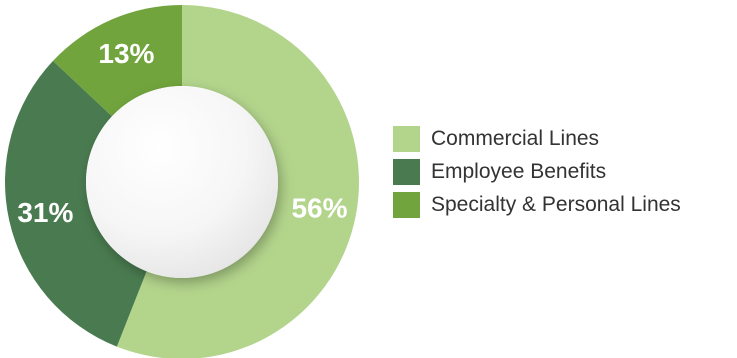 The height and width of the screenshot is (358, 737). I want to click on slice-value-label-commercial-lines: 56%, so click(319, 208).